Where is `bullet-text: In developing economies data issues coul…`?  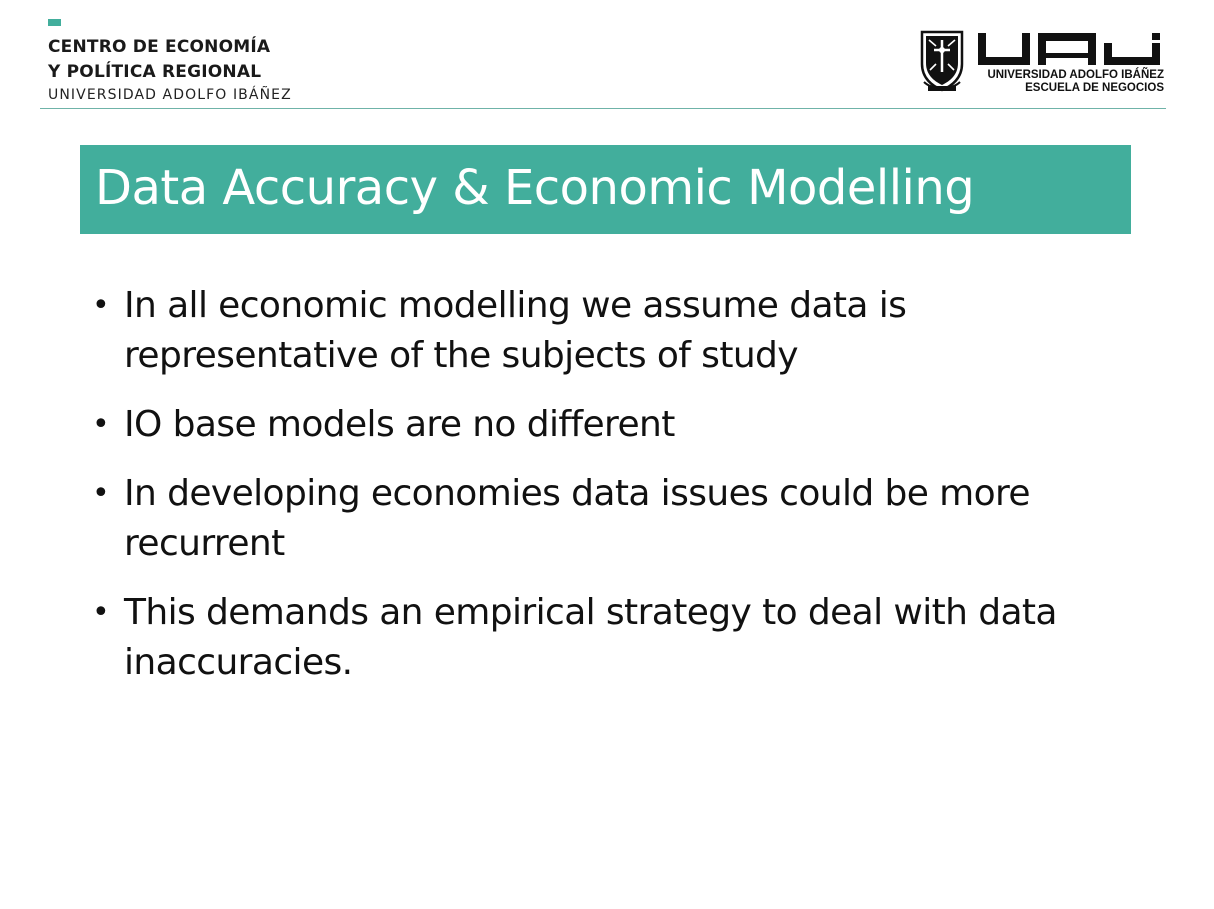 bullet-text: In developing economies data issues coul… is located at coordinates (577, 518).